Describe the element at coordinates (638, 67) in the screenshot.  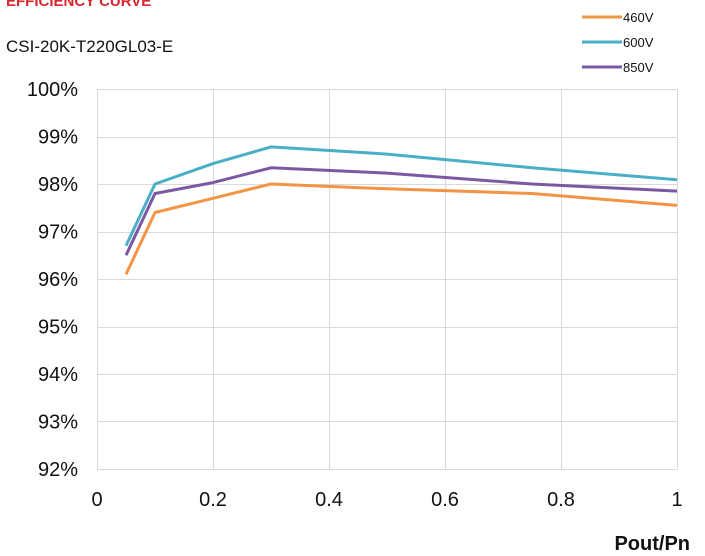
I see `legend-label: 850V` at that location.